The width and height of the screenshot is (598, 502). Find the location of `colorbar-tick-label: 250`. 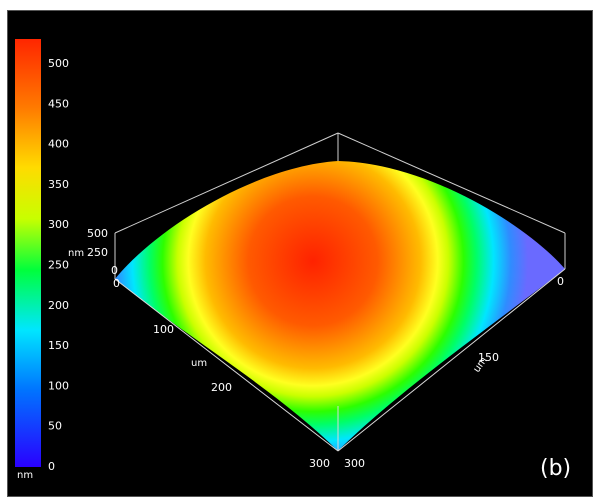

colorbar-tick-label: 250 is located at coordinates (58, 265).